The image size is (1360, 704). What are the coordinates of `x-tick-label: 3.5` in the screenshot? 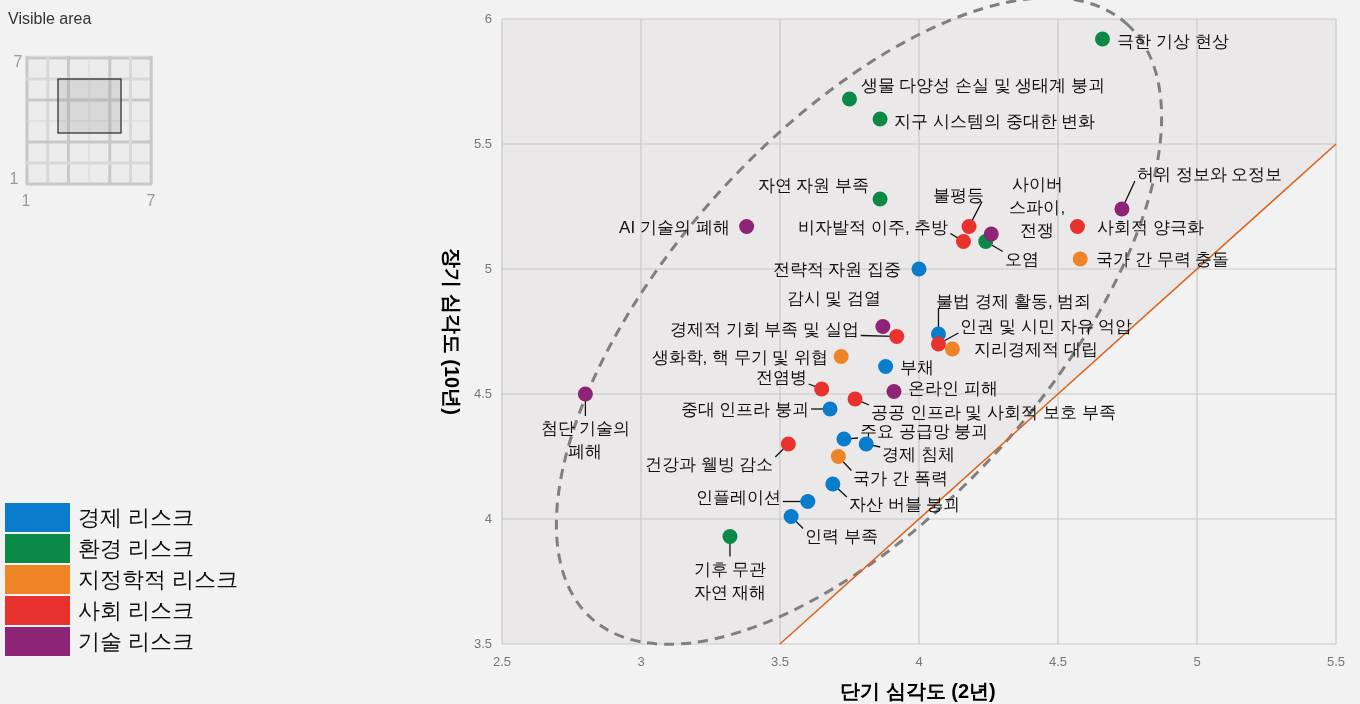 It's located at (780, 661).